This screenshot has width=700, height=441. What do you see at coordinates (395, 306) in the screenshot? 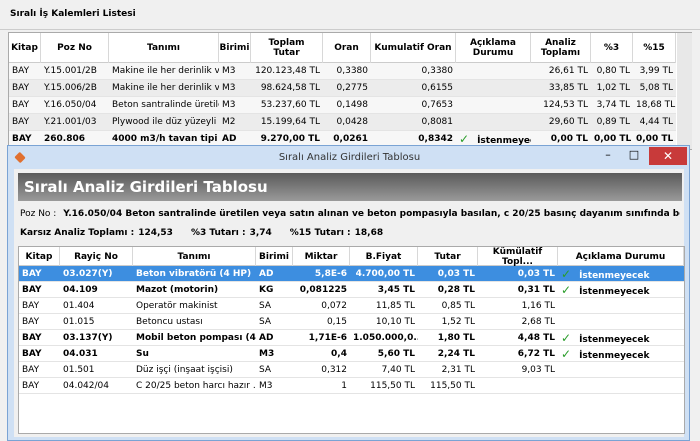
I see `cell-text: 11,85 TL` at bounding box center [395, 306].